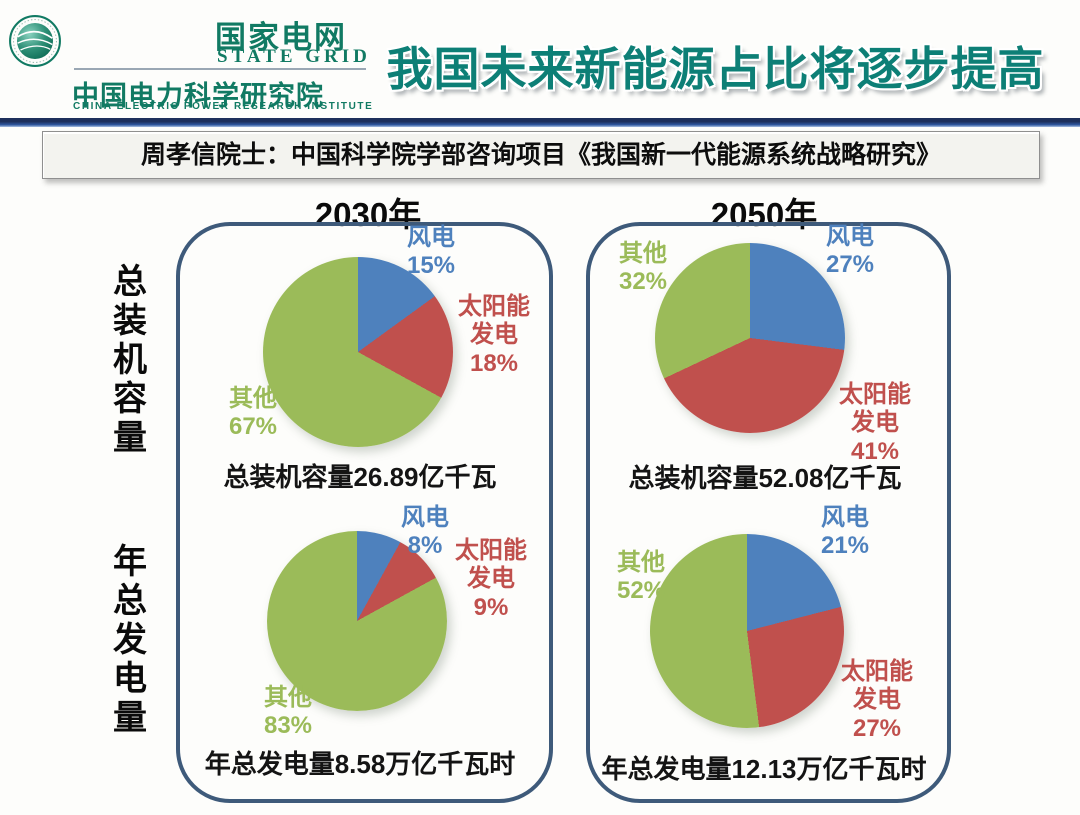  What do you see at coordinates (715, 69) in the screenshot?
I see `slide-title: 我国未来新能源占比将逐步提高` at bounding box center [715, 69].